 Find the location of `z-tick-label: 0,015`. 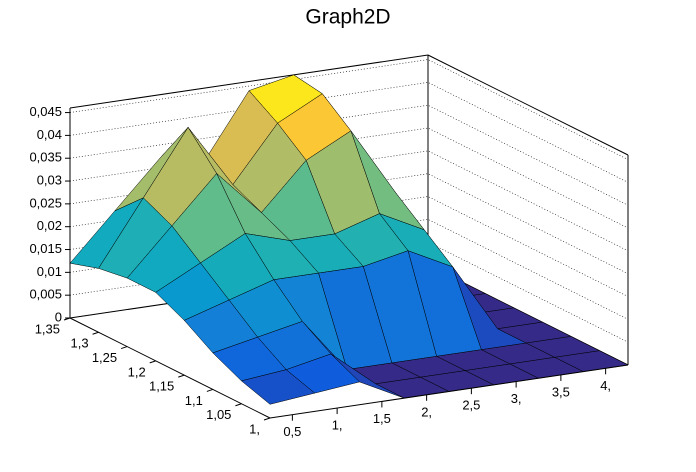

z-tick-label: 0,015 is located at coordinates (45, 248).